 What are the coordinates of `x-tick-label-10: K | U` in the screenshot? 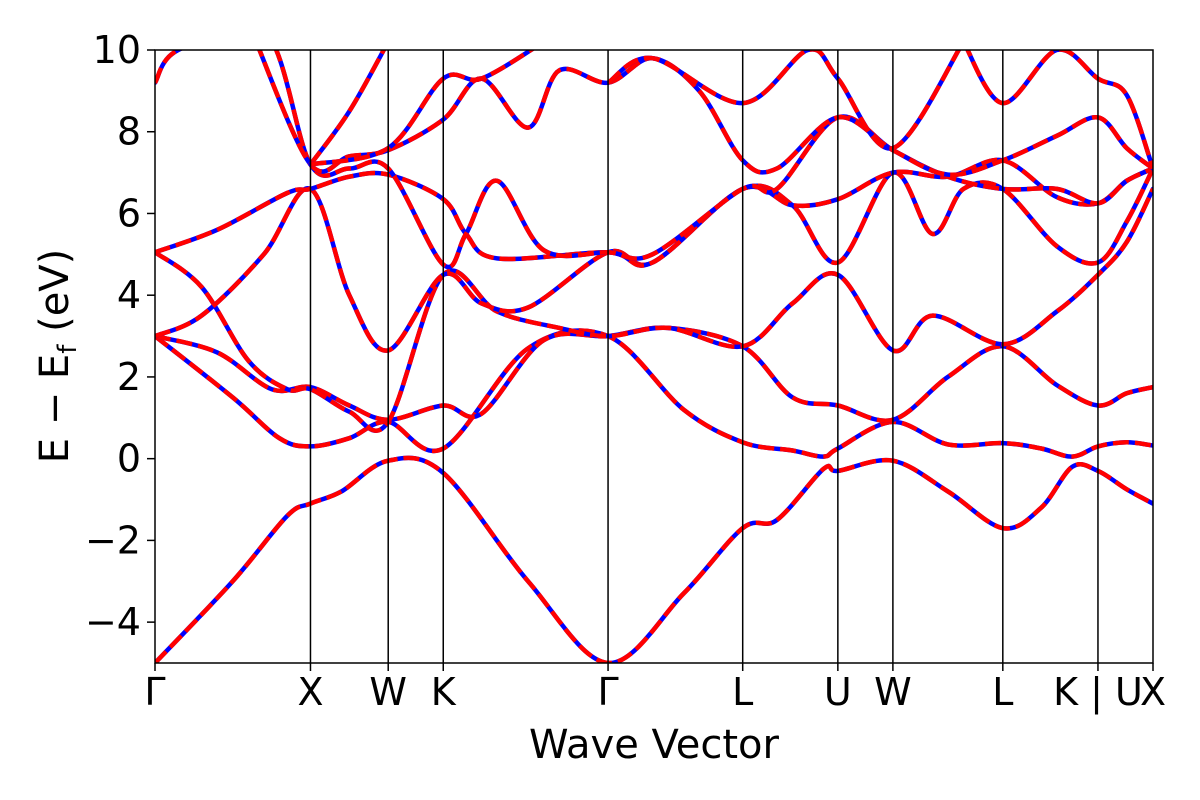 It's located at (1098, 692).